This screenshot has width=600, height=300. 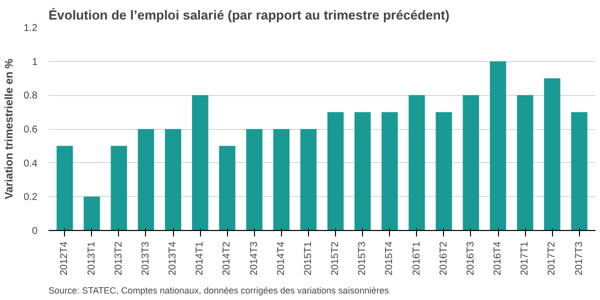 I want to click on x-tick-label: 2013T4, so click(x=173, y=258).